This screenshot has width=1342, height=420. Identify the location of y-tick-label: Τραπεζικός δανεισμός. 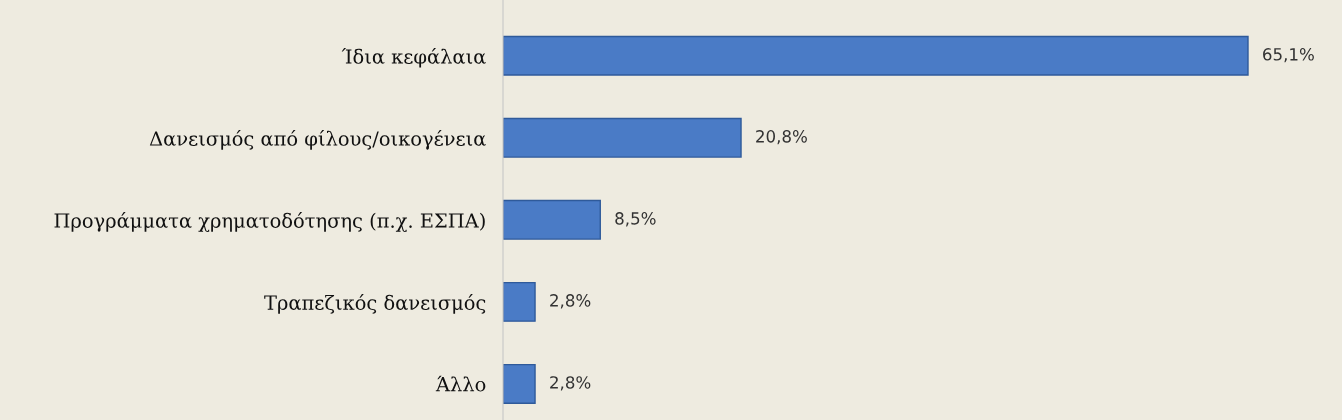
(375, 304).